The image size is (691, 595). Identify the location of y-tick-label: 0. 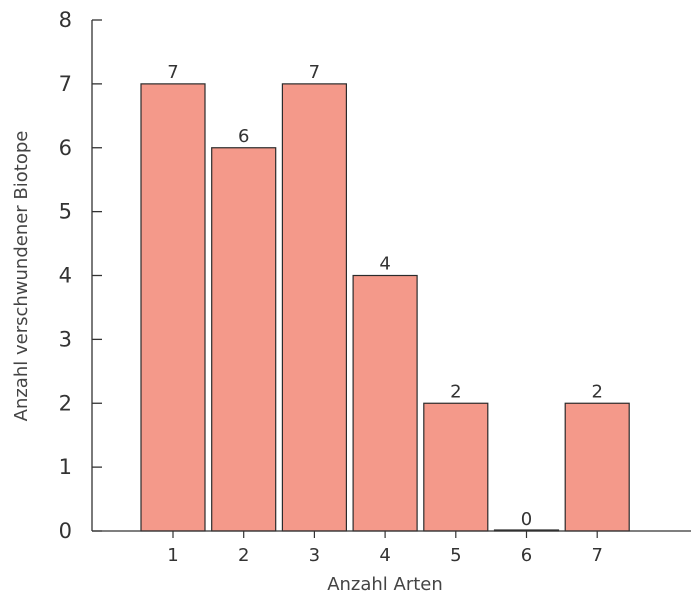
(65, 531).